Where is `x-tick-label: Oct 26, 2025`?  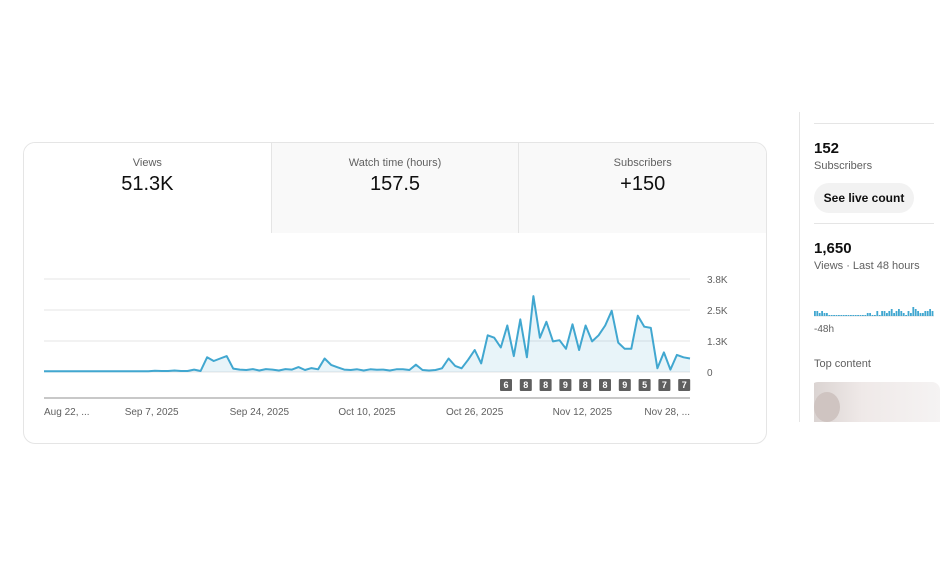 x-tick-label: Oct 26, 2025 is located at coordinates (475, 412).